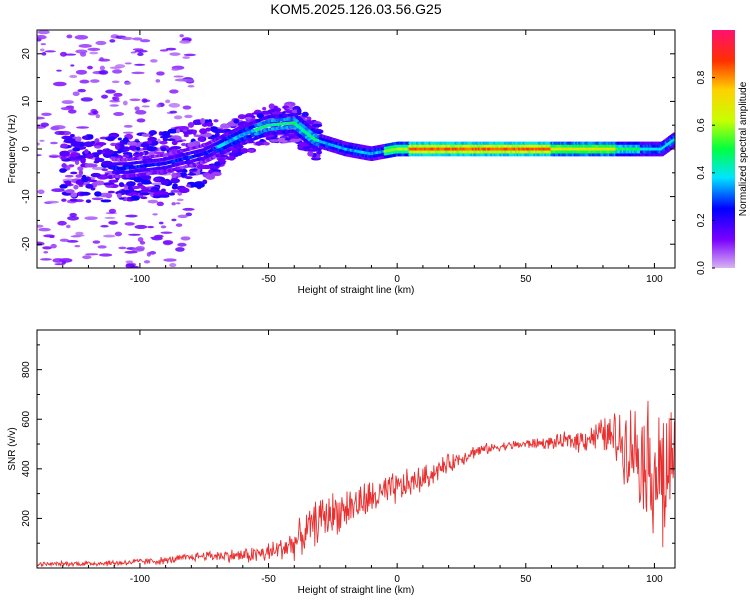 This screenshot has height=600, width=750. Describe the element at coordinates (356, 590) in the screenshot. I see `snr-xlabel: Height of straight line (km)` at that location.